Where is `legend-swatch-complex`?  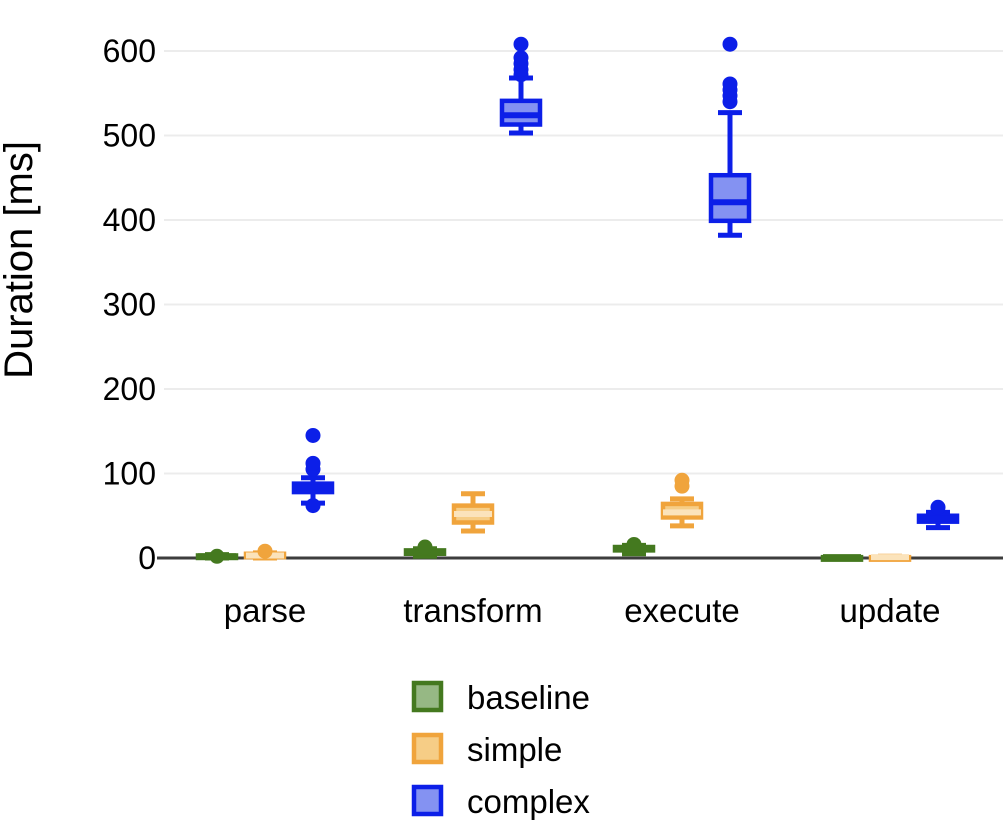 legend-swatch-complex is located at coordinates (427, 800).